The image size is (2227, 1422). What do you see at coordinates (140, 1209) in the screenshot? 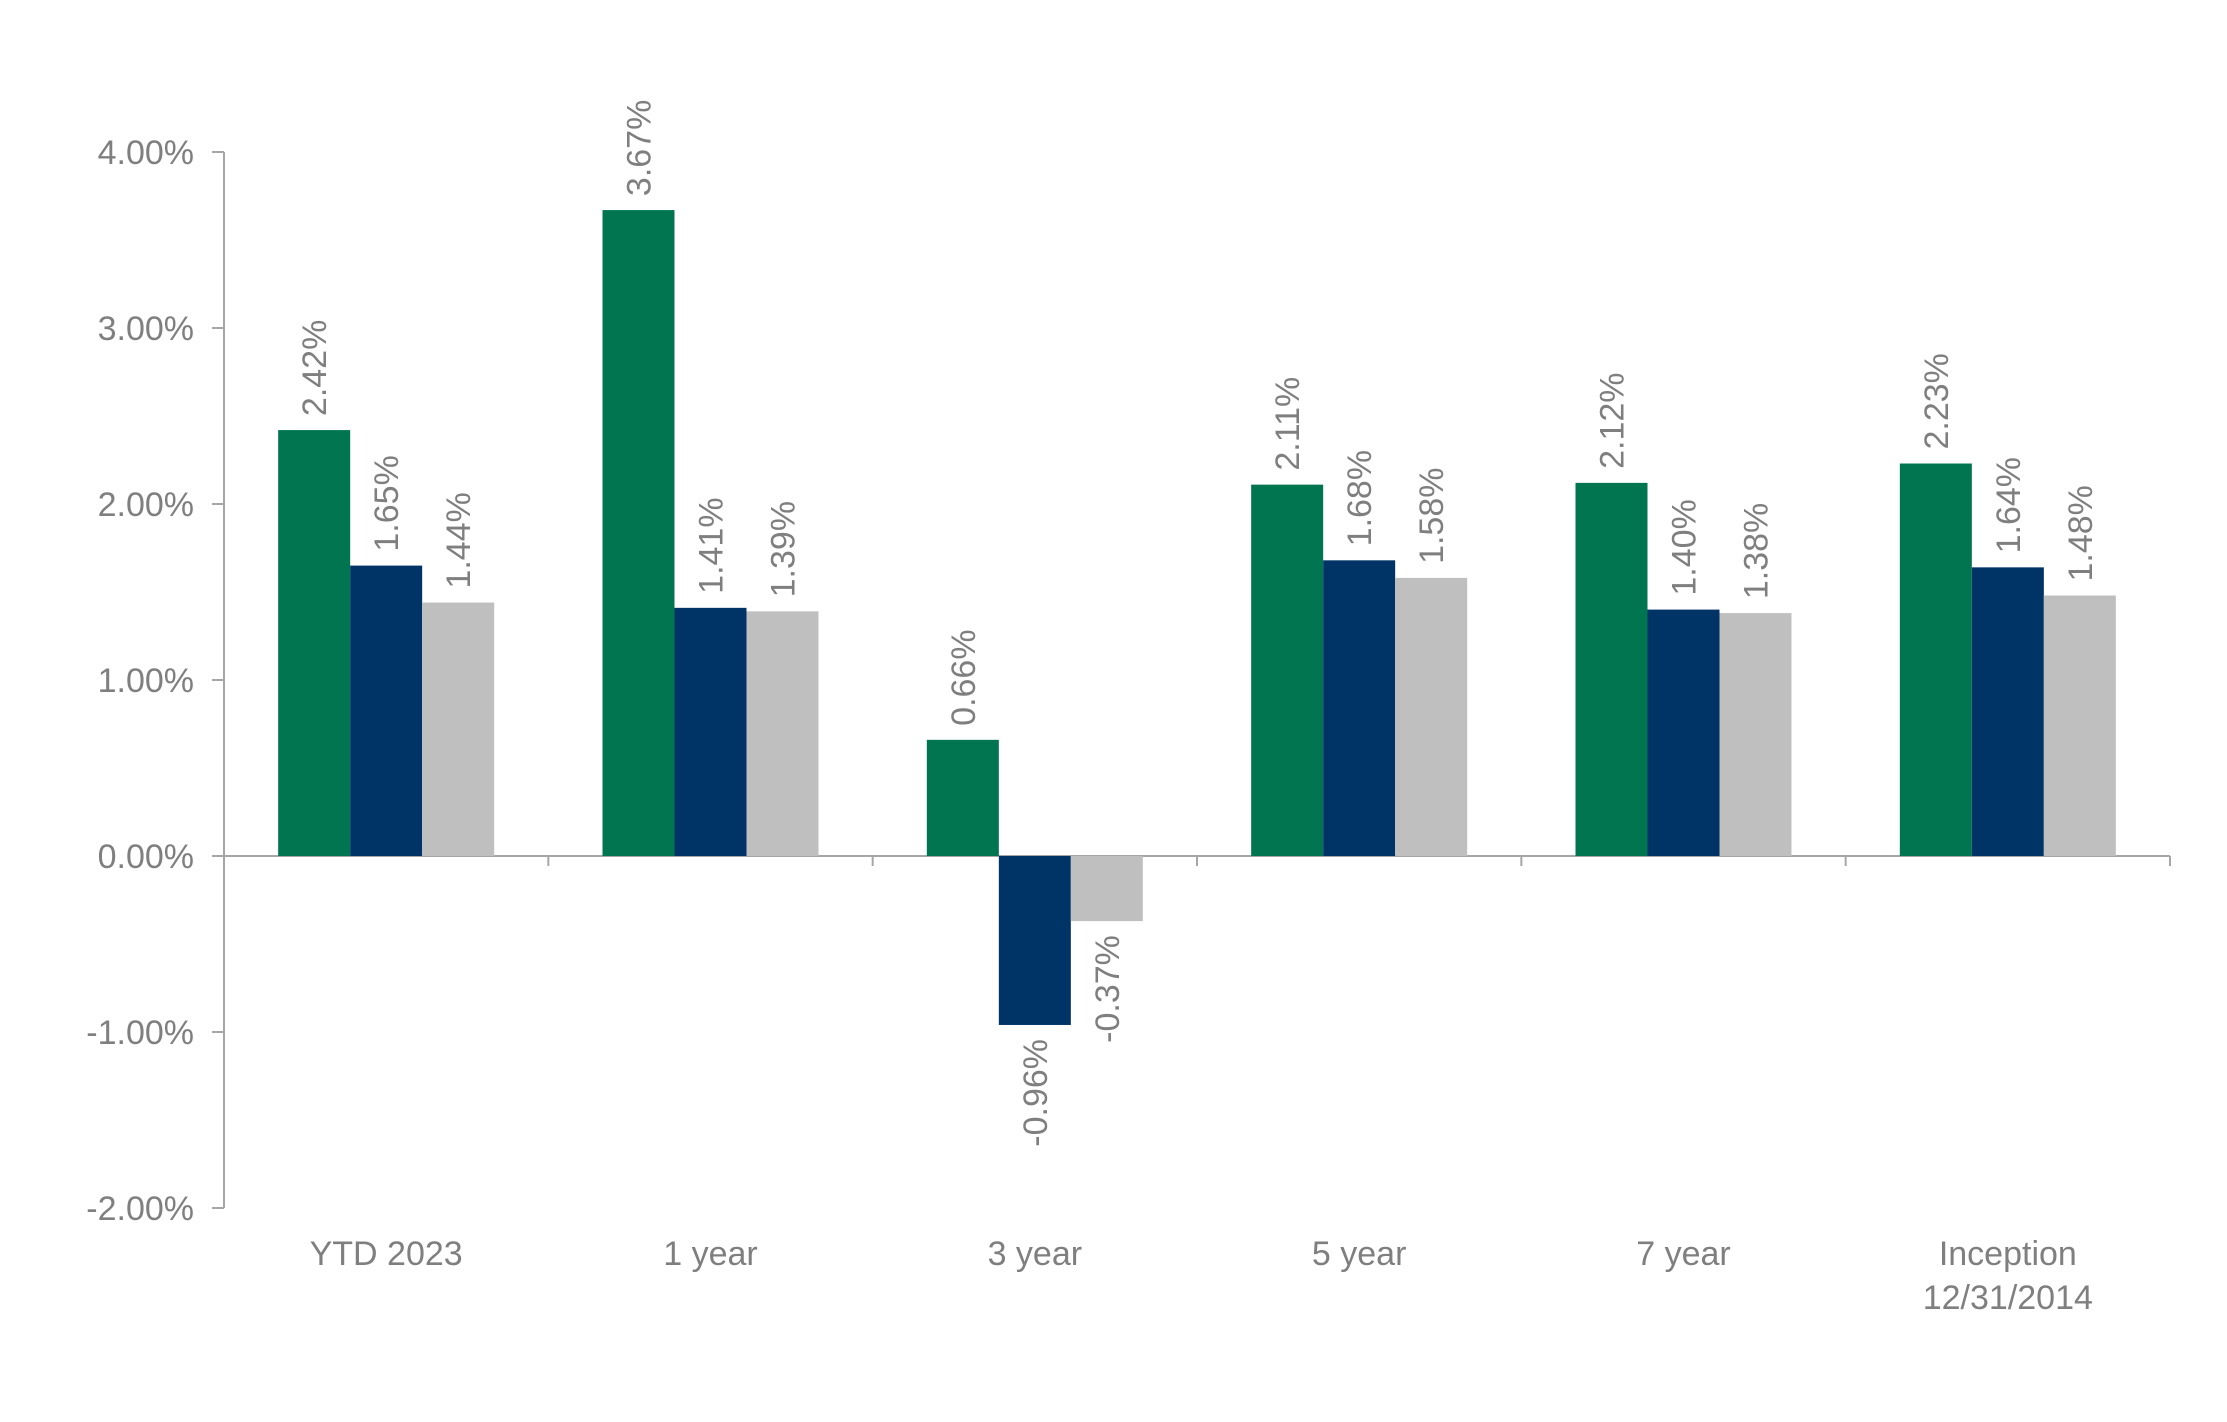
I see `y-tick-label: -2.00%` at bounding box center [140, 1209].